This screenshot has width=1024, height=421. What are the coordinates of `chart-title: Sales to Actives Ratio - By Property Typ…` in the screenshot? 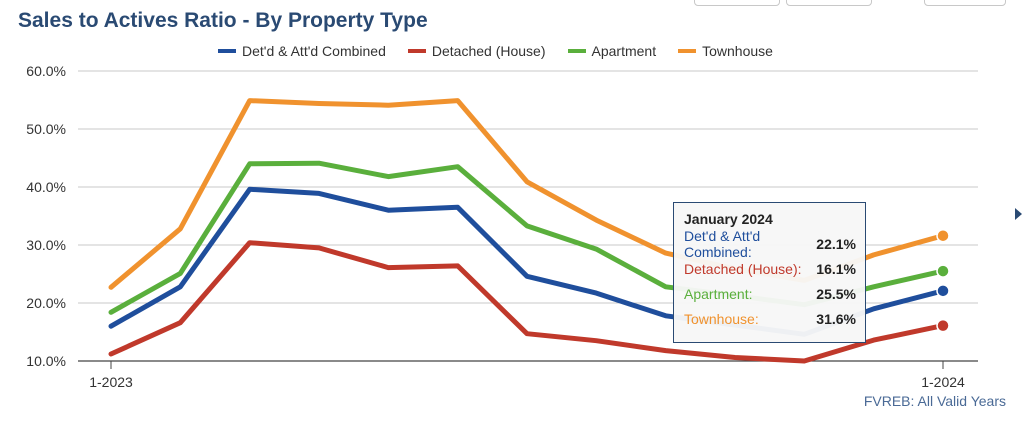 It's located at (223, 20).